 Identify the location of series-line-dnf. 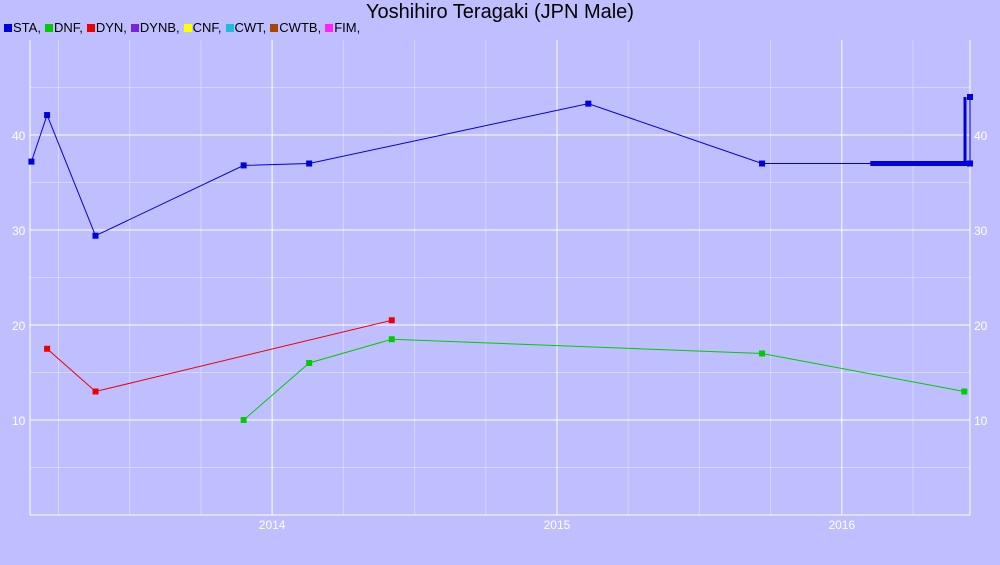
(604, 379).